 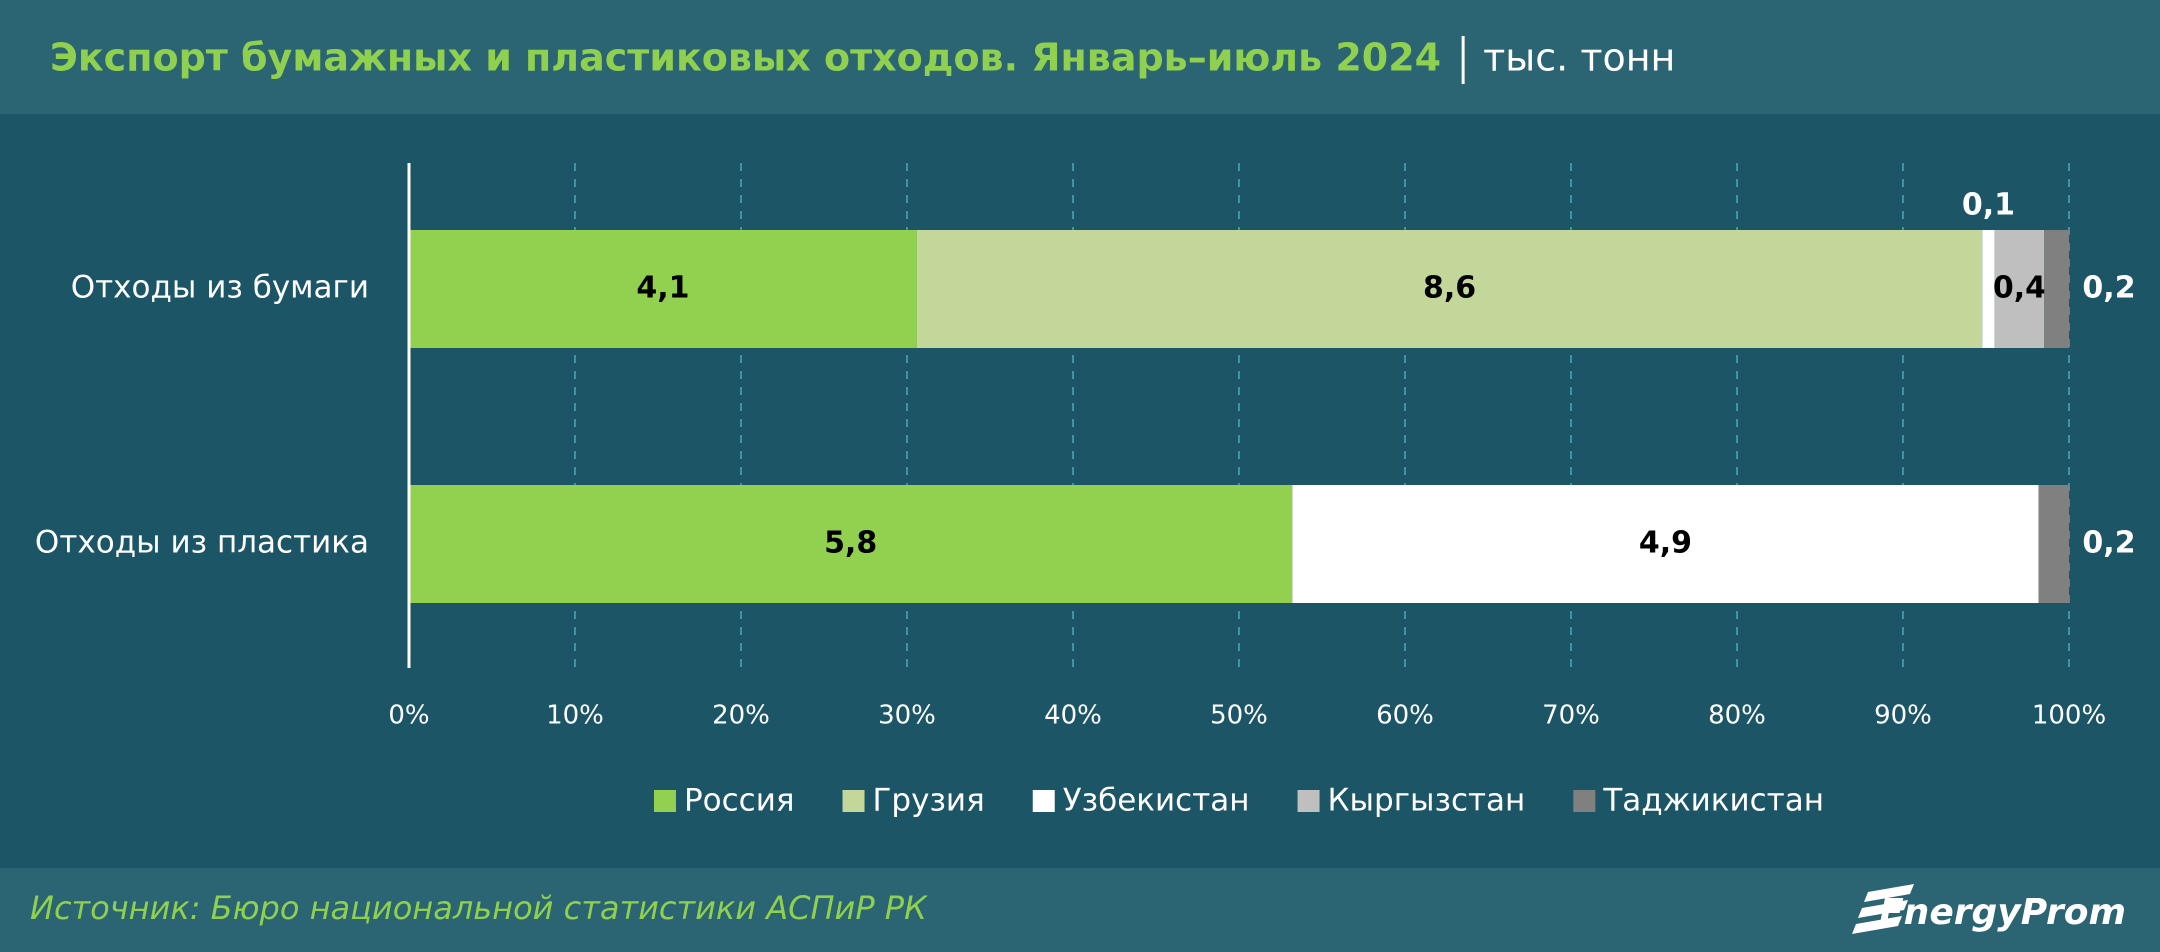 I want to click on x-tick-label: 90%, so click(x=1903, y=716).